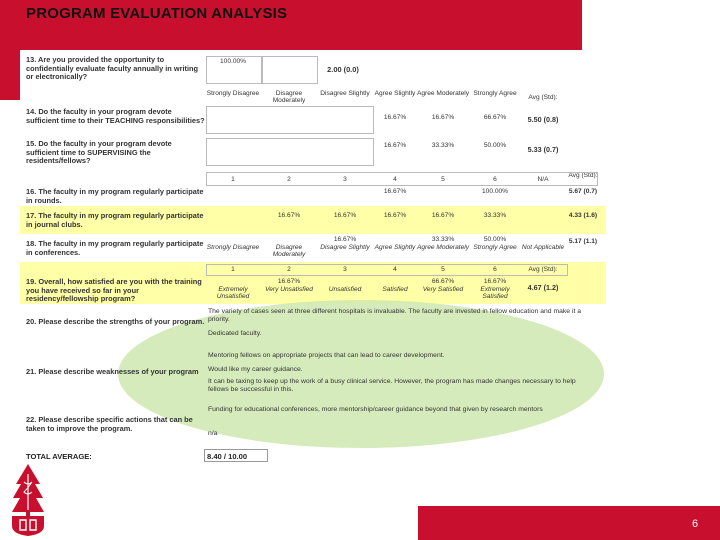 This screenshot has height=540, width=720. Describe the element at coordinates (343, 69) in the screenshot. I see `q13-avg: 2.00 (0.0)` at that location.